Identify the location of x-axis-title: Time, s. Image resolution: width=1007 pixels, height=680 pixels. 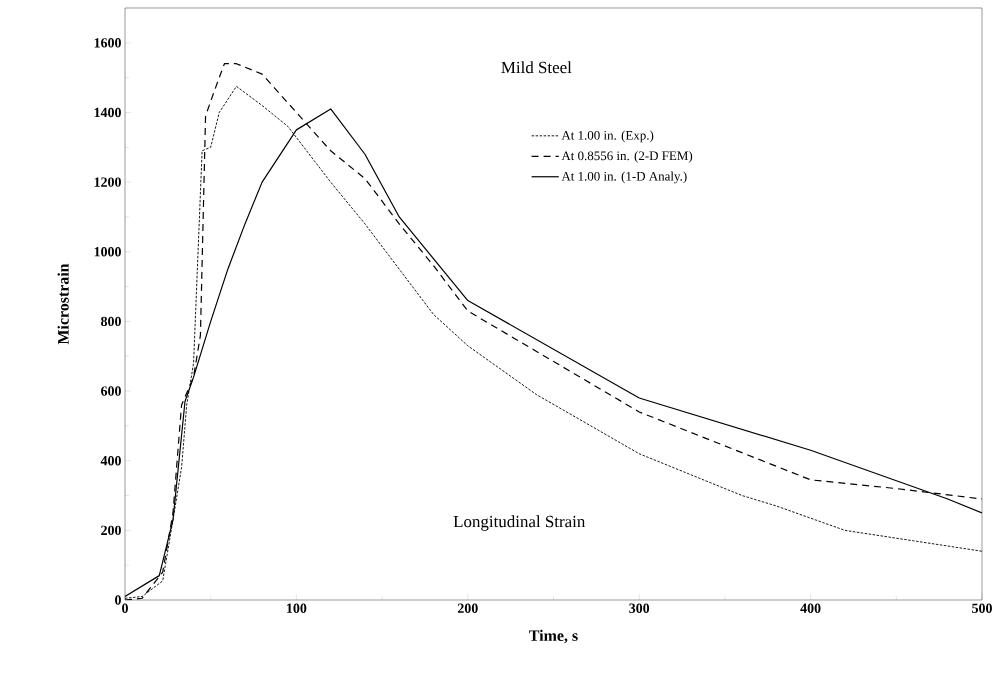
(553, 636).